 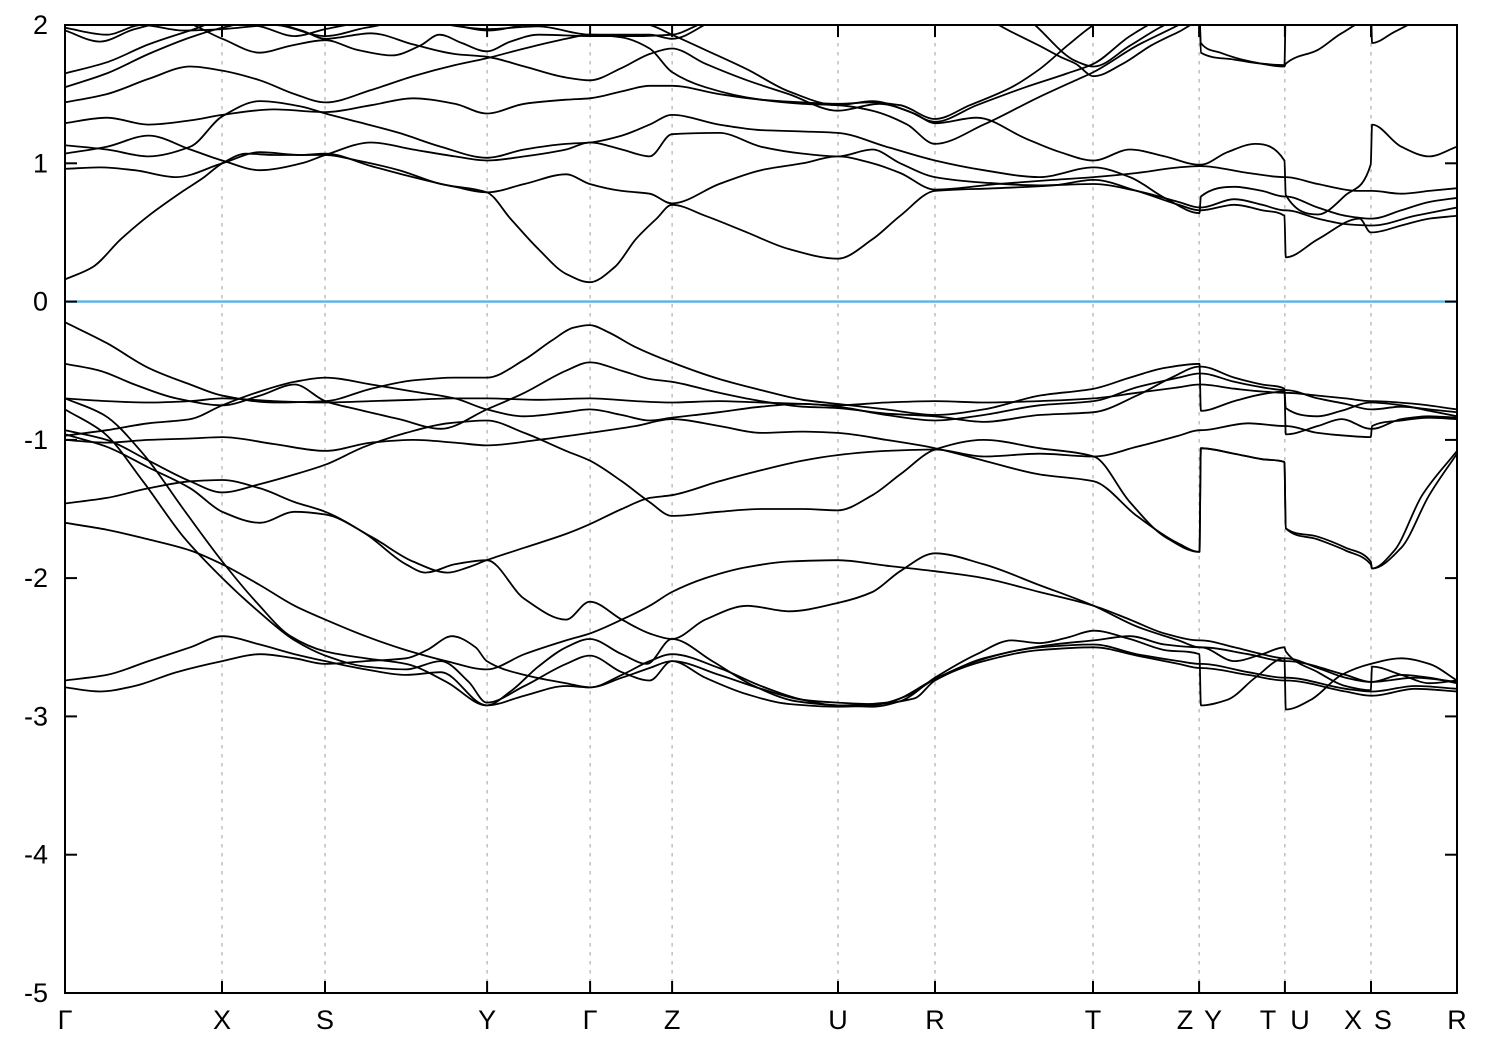 What do you see at coordinates (36, 993) in the screenshot?
I see `y-tick-label: -5` at bounding box center [36, 993].